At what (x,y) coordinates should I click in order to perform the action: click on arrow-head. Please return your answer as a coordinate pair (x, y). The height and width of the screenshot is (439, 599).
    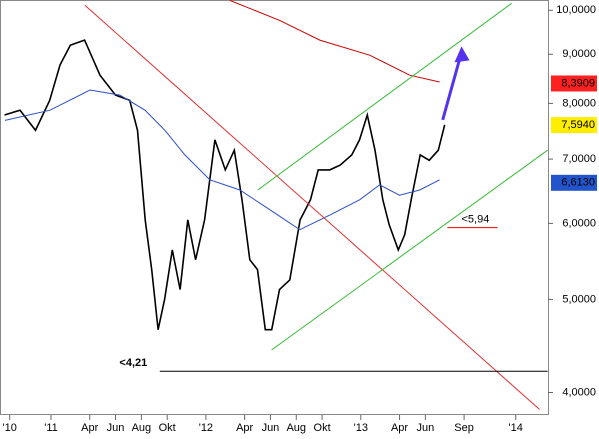
    Looking at the image, I should click on (462, 54).